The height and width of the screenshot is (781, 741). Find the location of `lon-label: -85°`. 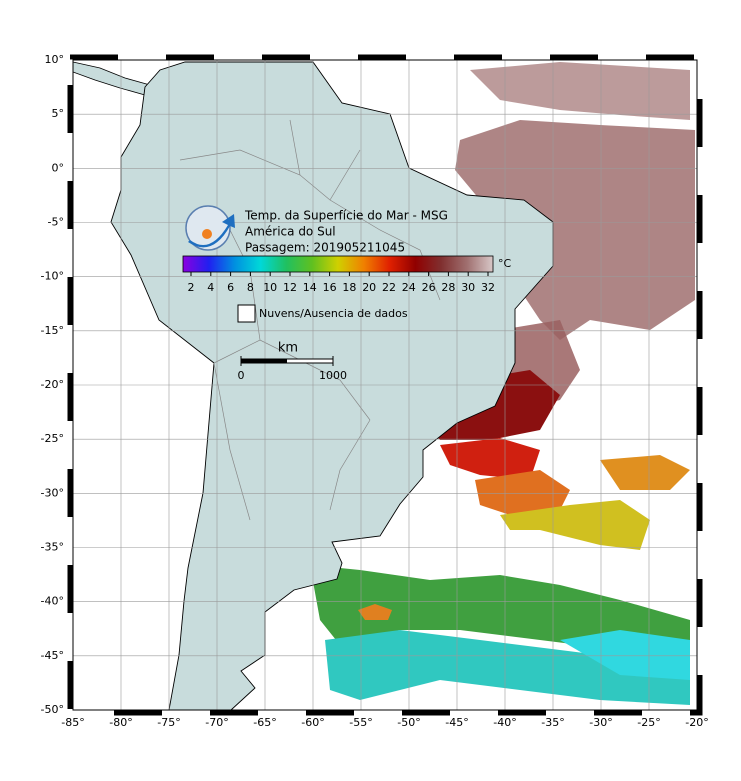

lon-label: -85° is located at coordinates (72, 722).